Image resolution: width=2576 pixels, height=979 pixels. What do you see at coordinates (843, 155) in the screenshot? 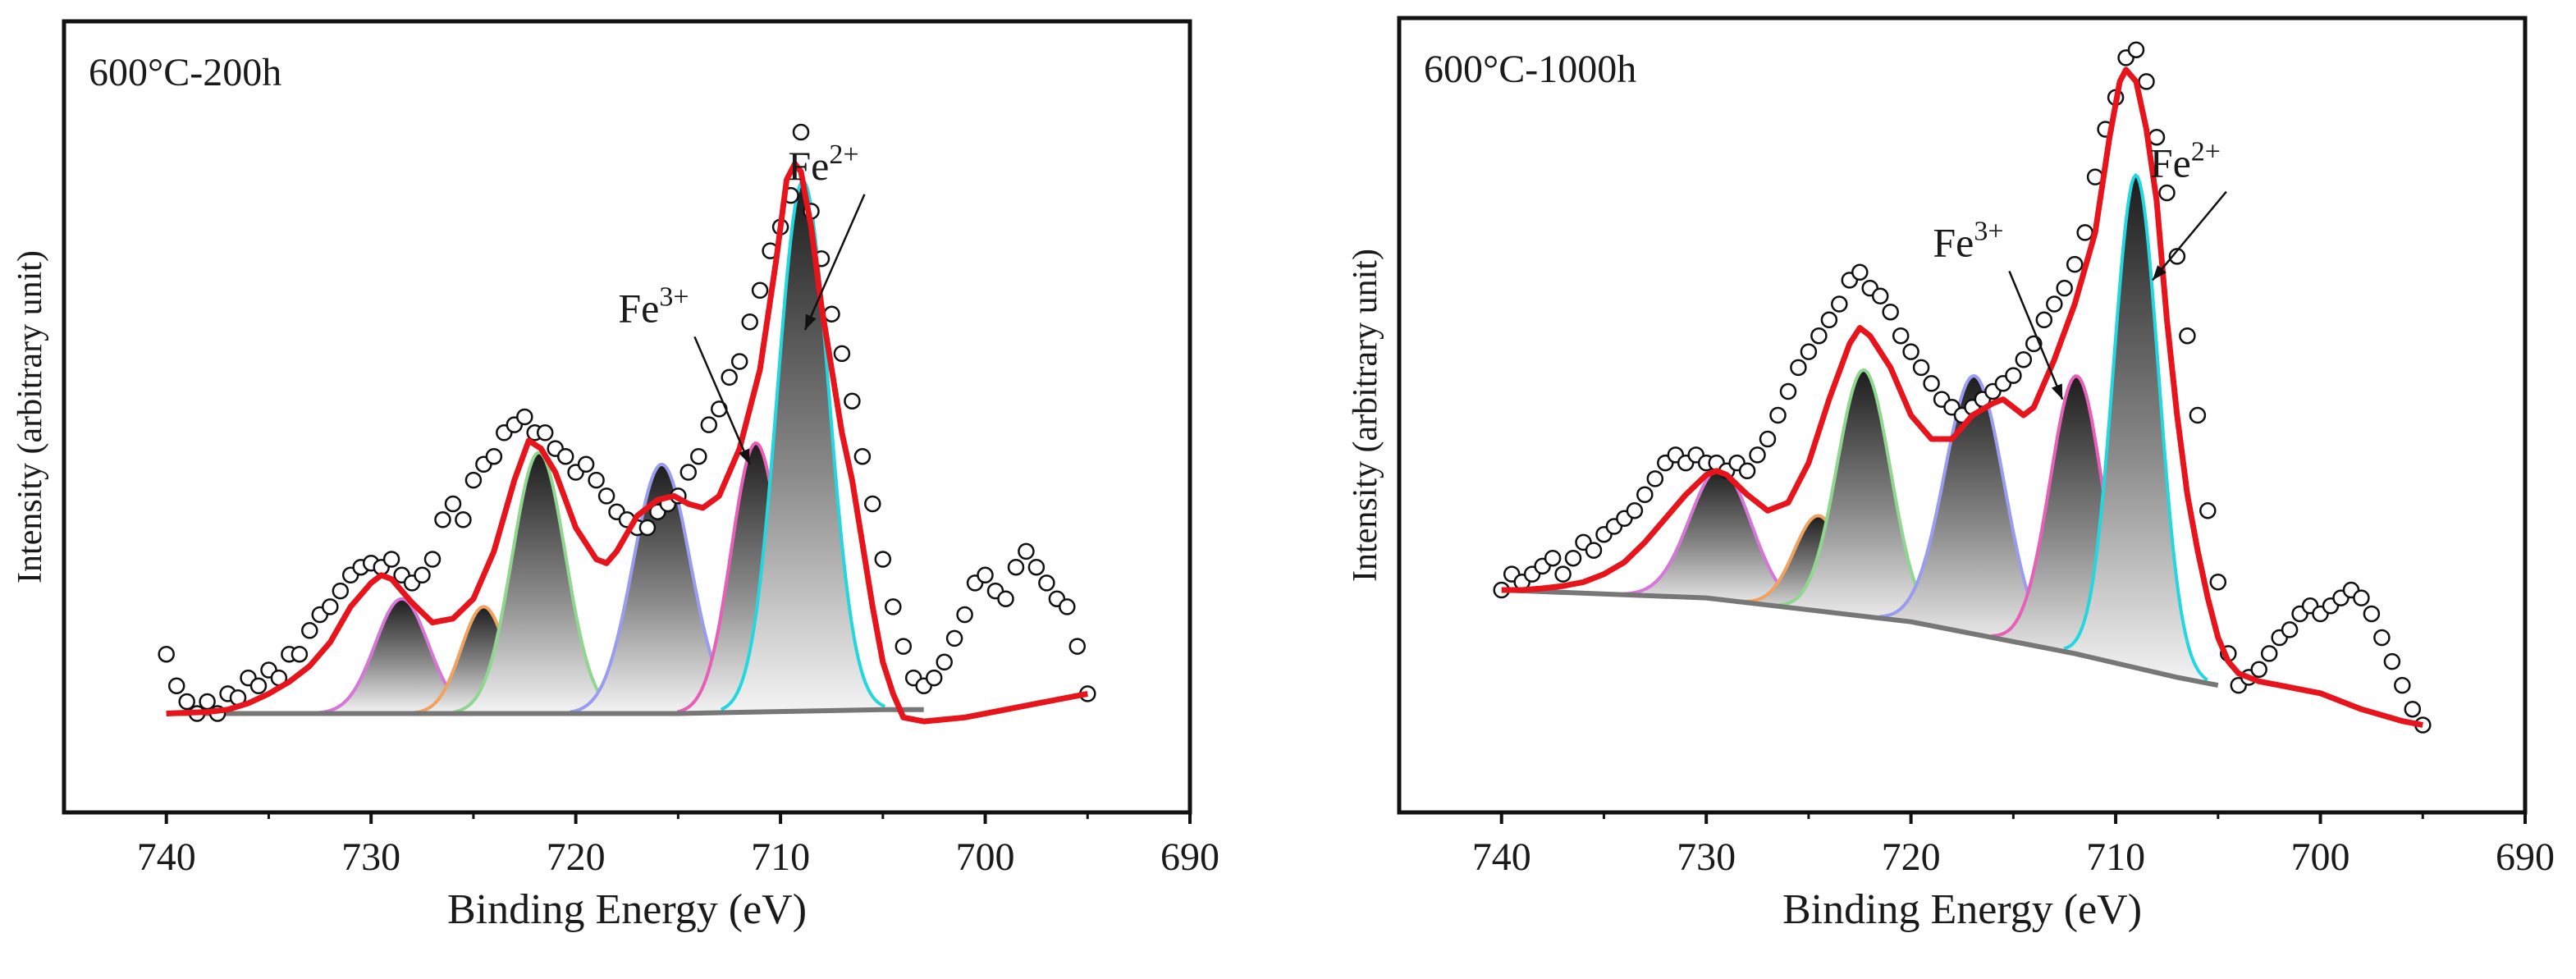
I see `annotation-superscript: 2+` at bounding box center [843, 155].